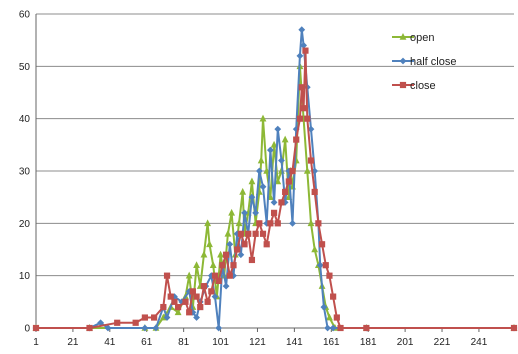 The height and width of the screenshot is (354, 518). I want to click on legend-label-open: open, so click(422, 38).